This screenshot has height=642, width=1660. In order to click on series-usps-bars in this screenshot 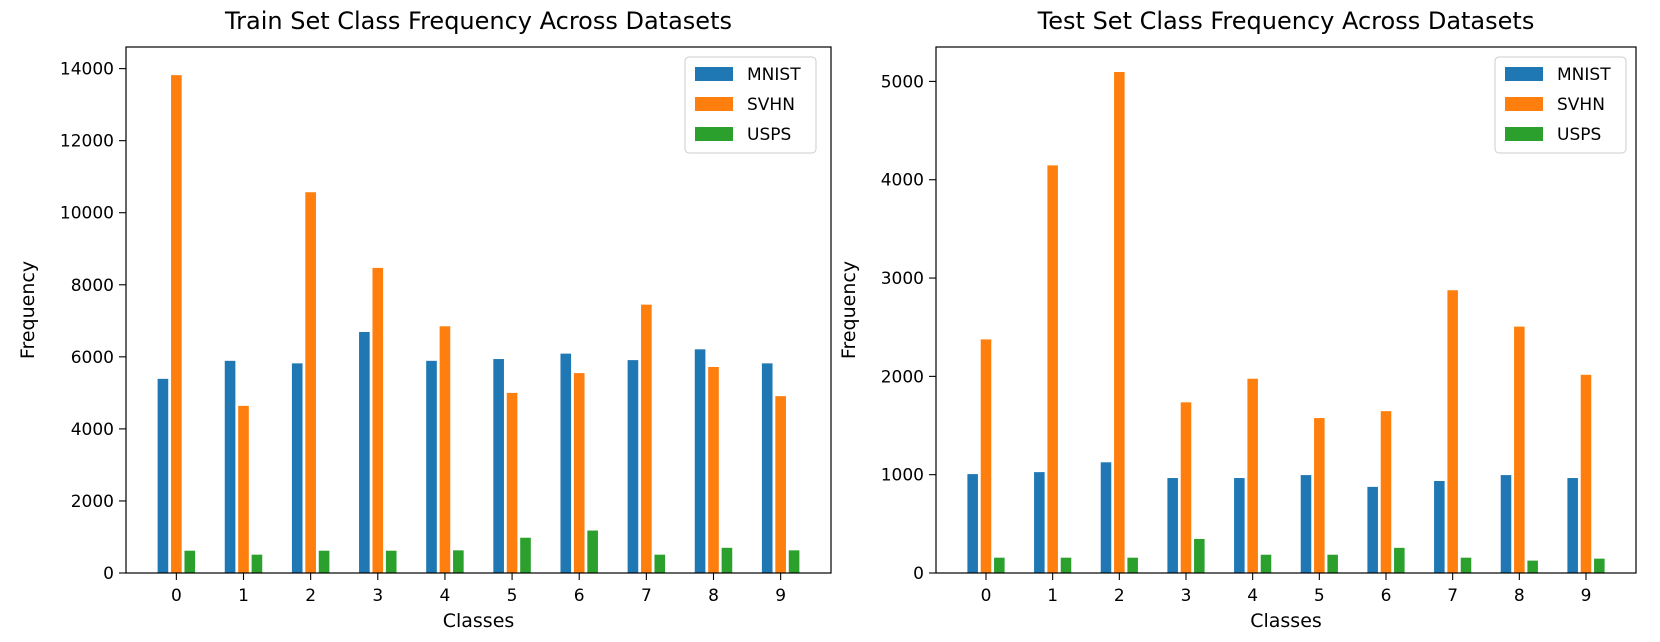, I will do `click(492, 551)`.